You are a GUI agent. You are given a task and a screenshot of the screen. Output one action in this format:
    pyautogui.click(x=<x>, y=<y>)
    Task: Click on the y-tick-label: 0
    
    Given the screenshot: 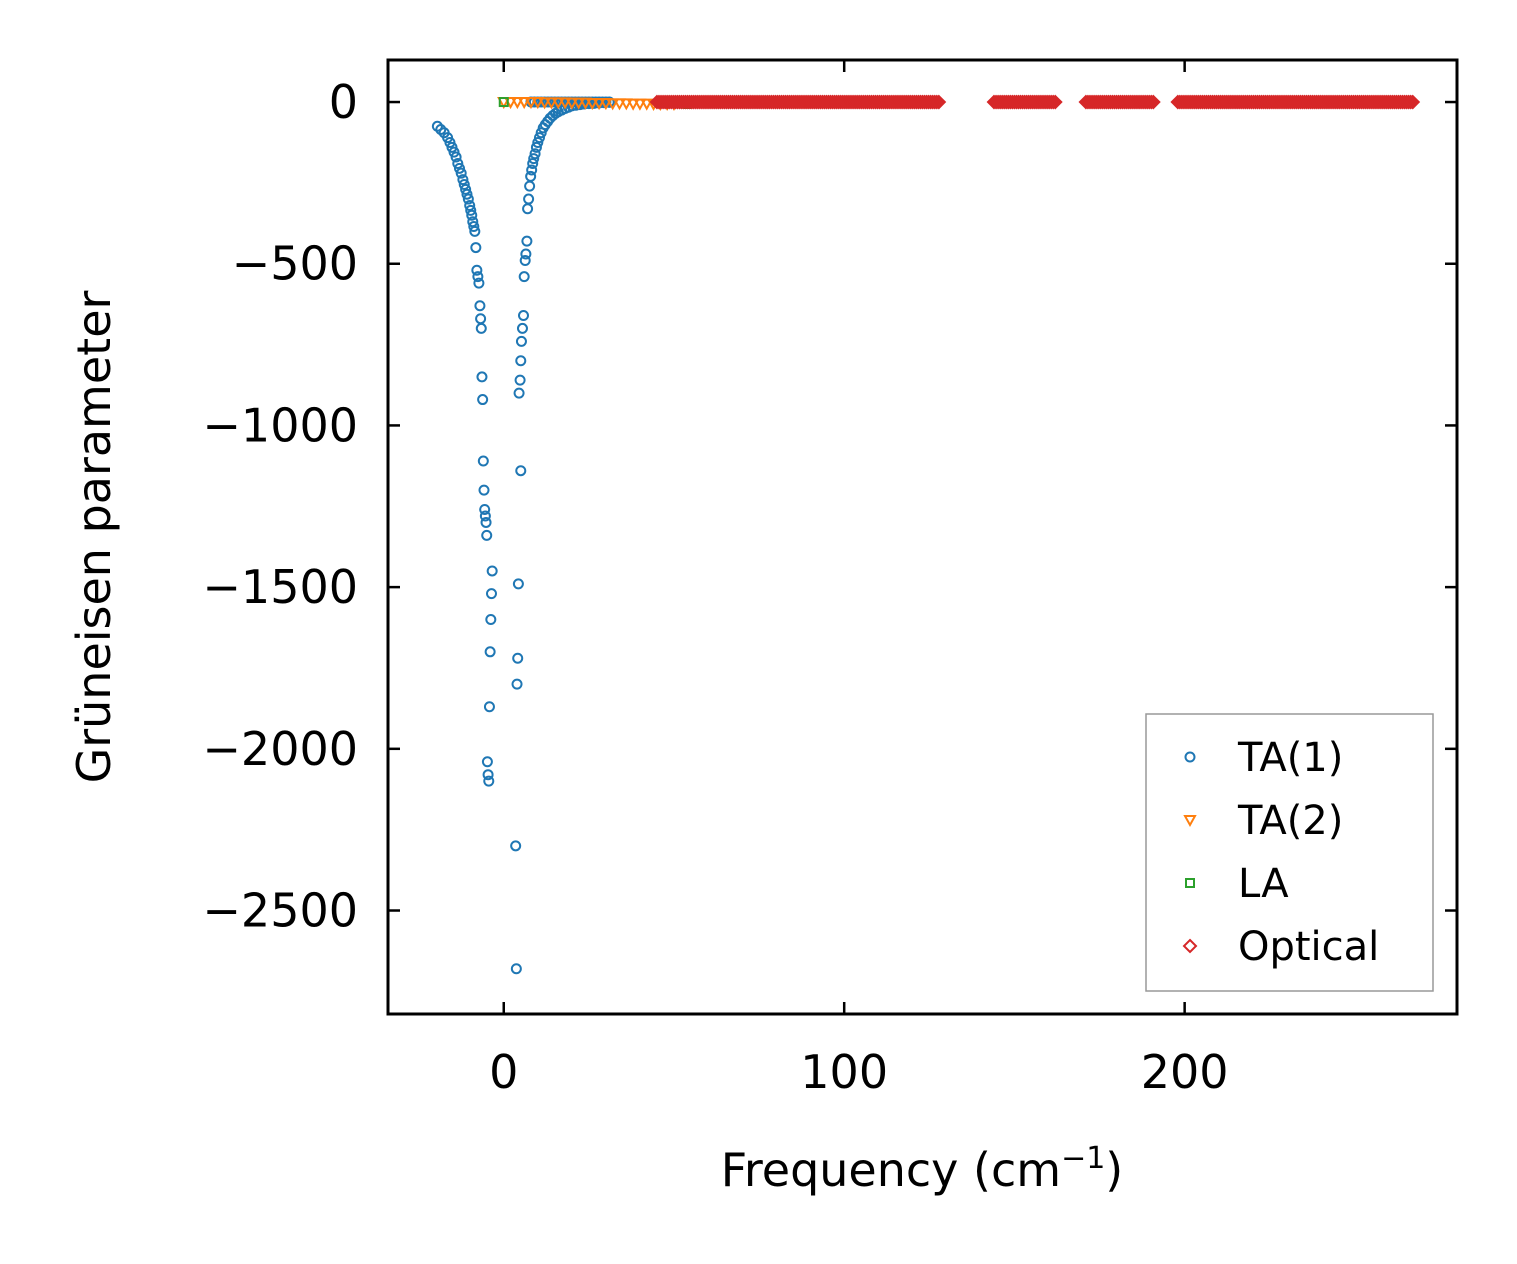 What is the action you would take?
    pyautogui.click(x=343, y=102)
    